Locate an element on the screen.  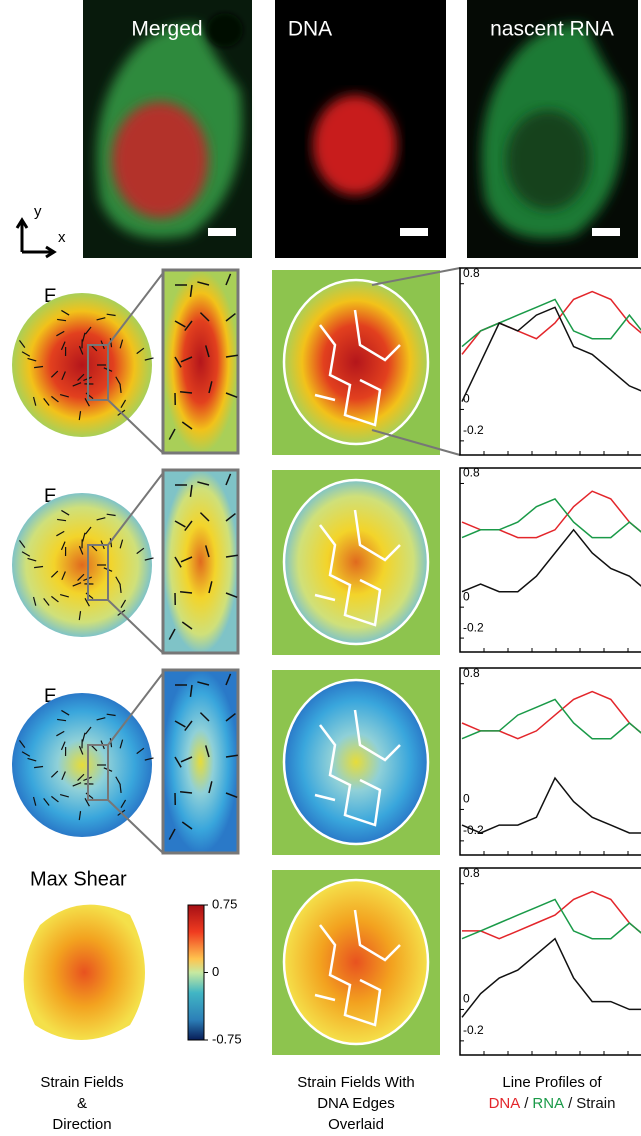
caption: Strain Fields is located at coordinates (81, 1082).